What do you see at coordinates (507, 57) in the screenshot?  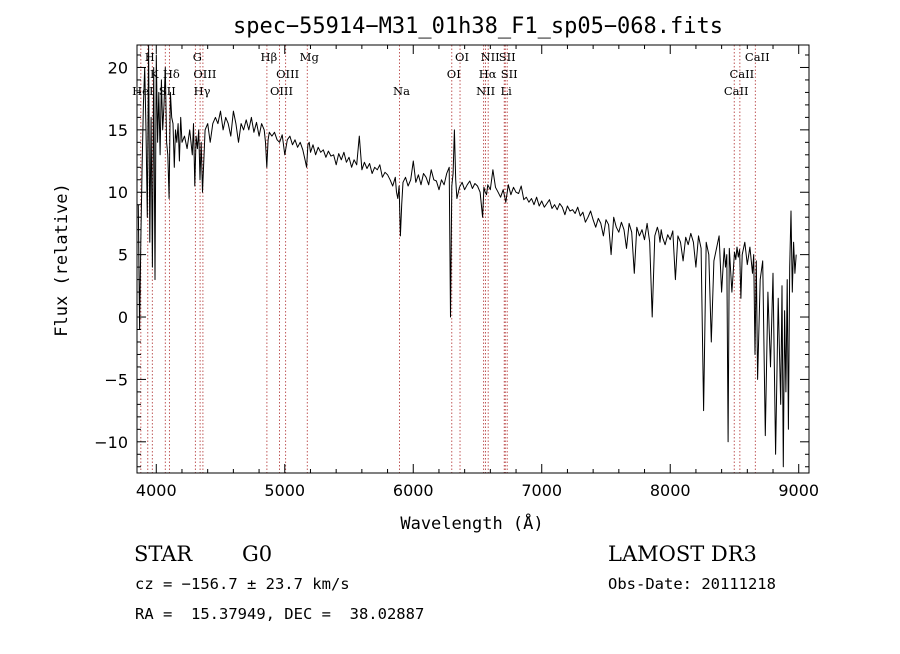 I see `line-label-sii-6716: SII` at bounding box center [507, 57].